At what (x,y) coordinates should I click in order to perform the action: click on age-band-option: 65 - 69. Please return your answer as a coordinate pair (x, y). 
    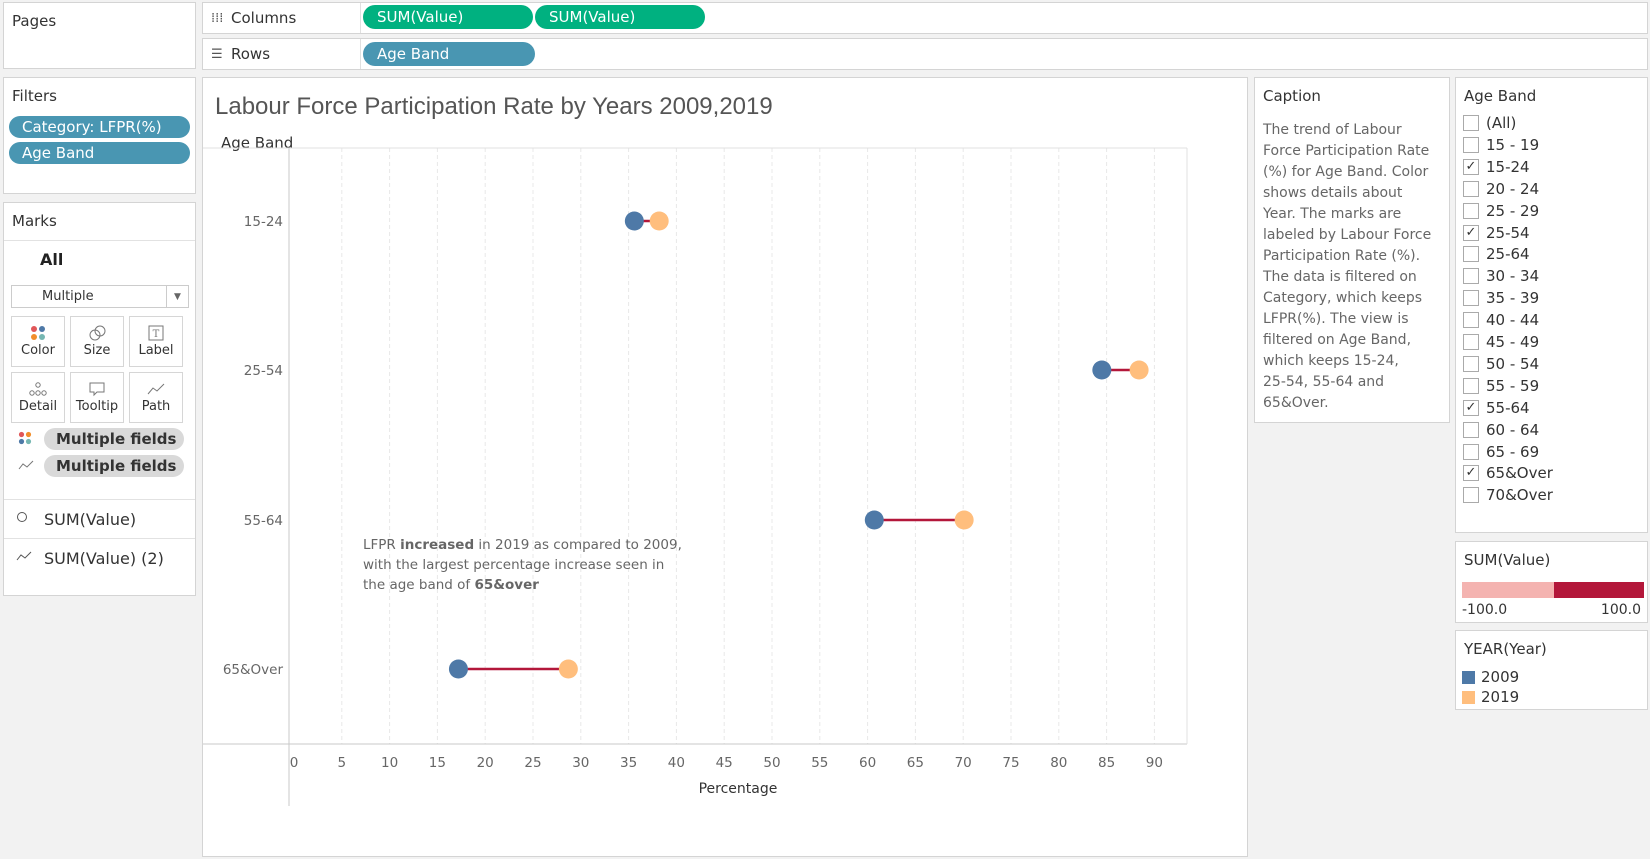
    Looking at the image, I should click on (1501, 452).